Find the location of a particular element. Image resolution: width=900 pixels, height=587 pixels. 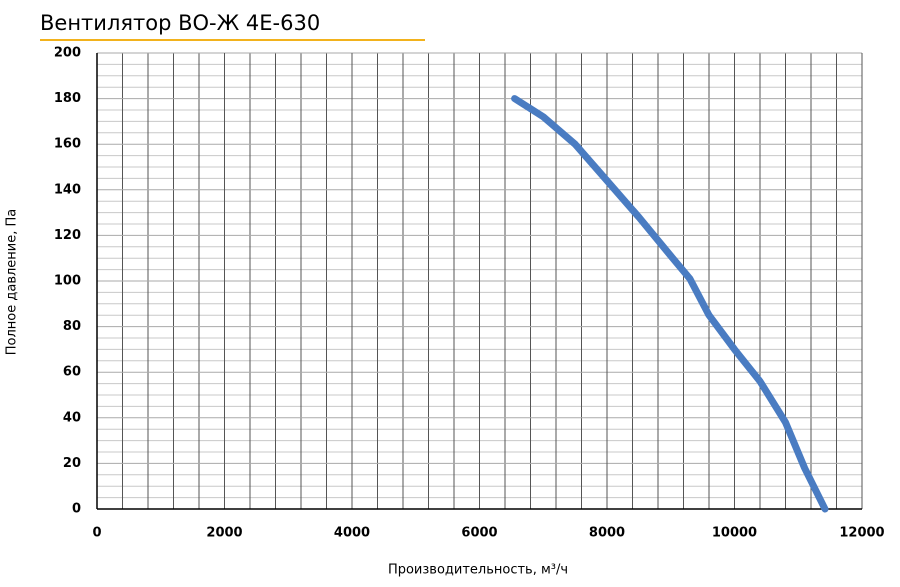

x-tick-label: 2000 is located at coordinates (224, 533).